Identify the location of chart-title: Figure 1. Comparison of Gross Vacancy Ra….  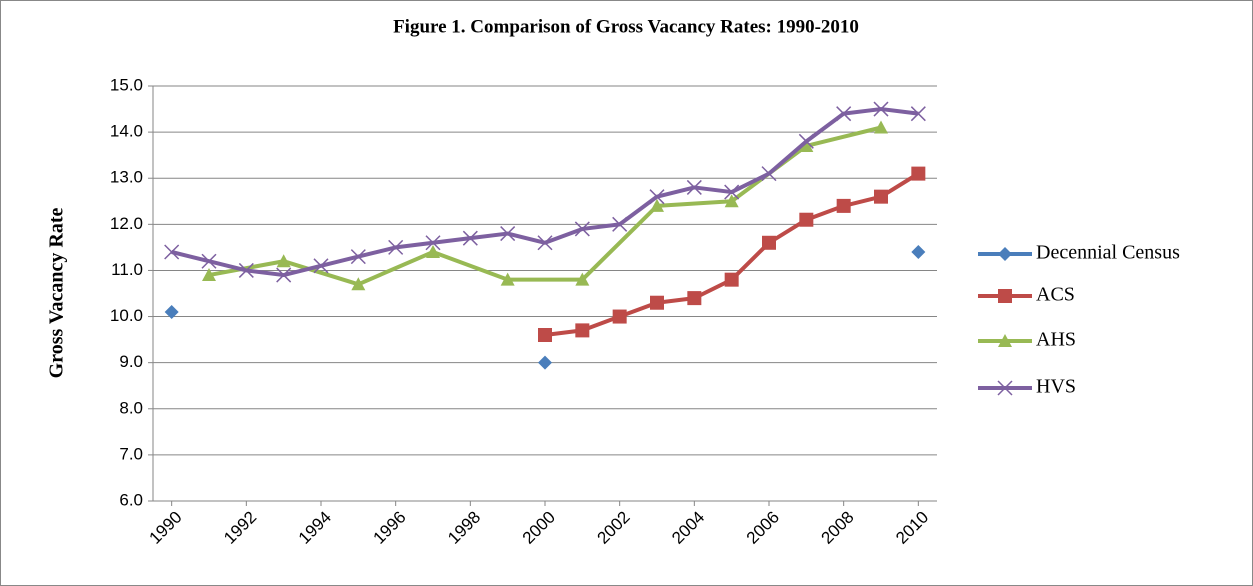
(626, 26).